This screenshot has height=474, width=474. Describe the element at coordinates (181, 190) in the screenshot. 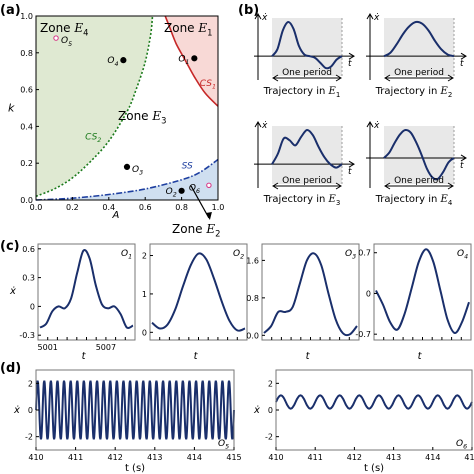

I see `point-o2` at that location.